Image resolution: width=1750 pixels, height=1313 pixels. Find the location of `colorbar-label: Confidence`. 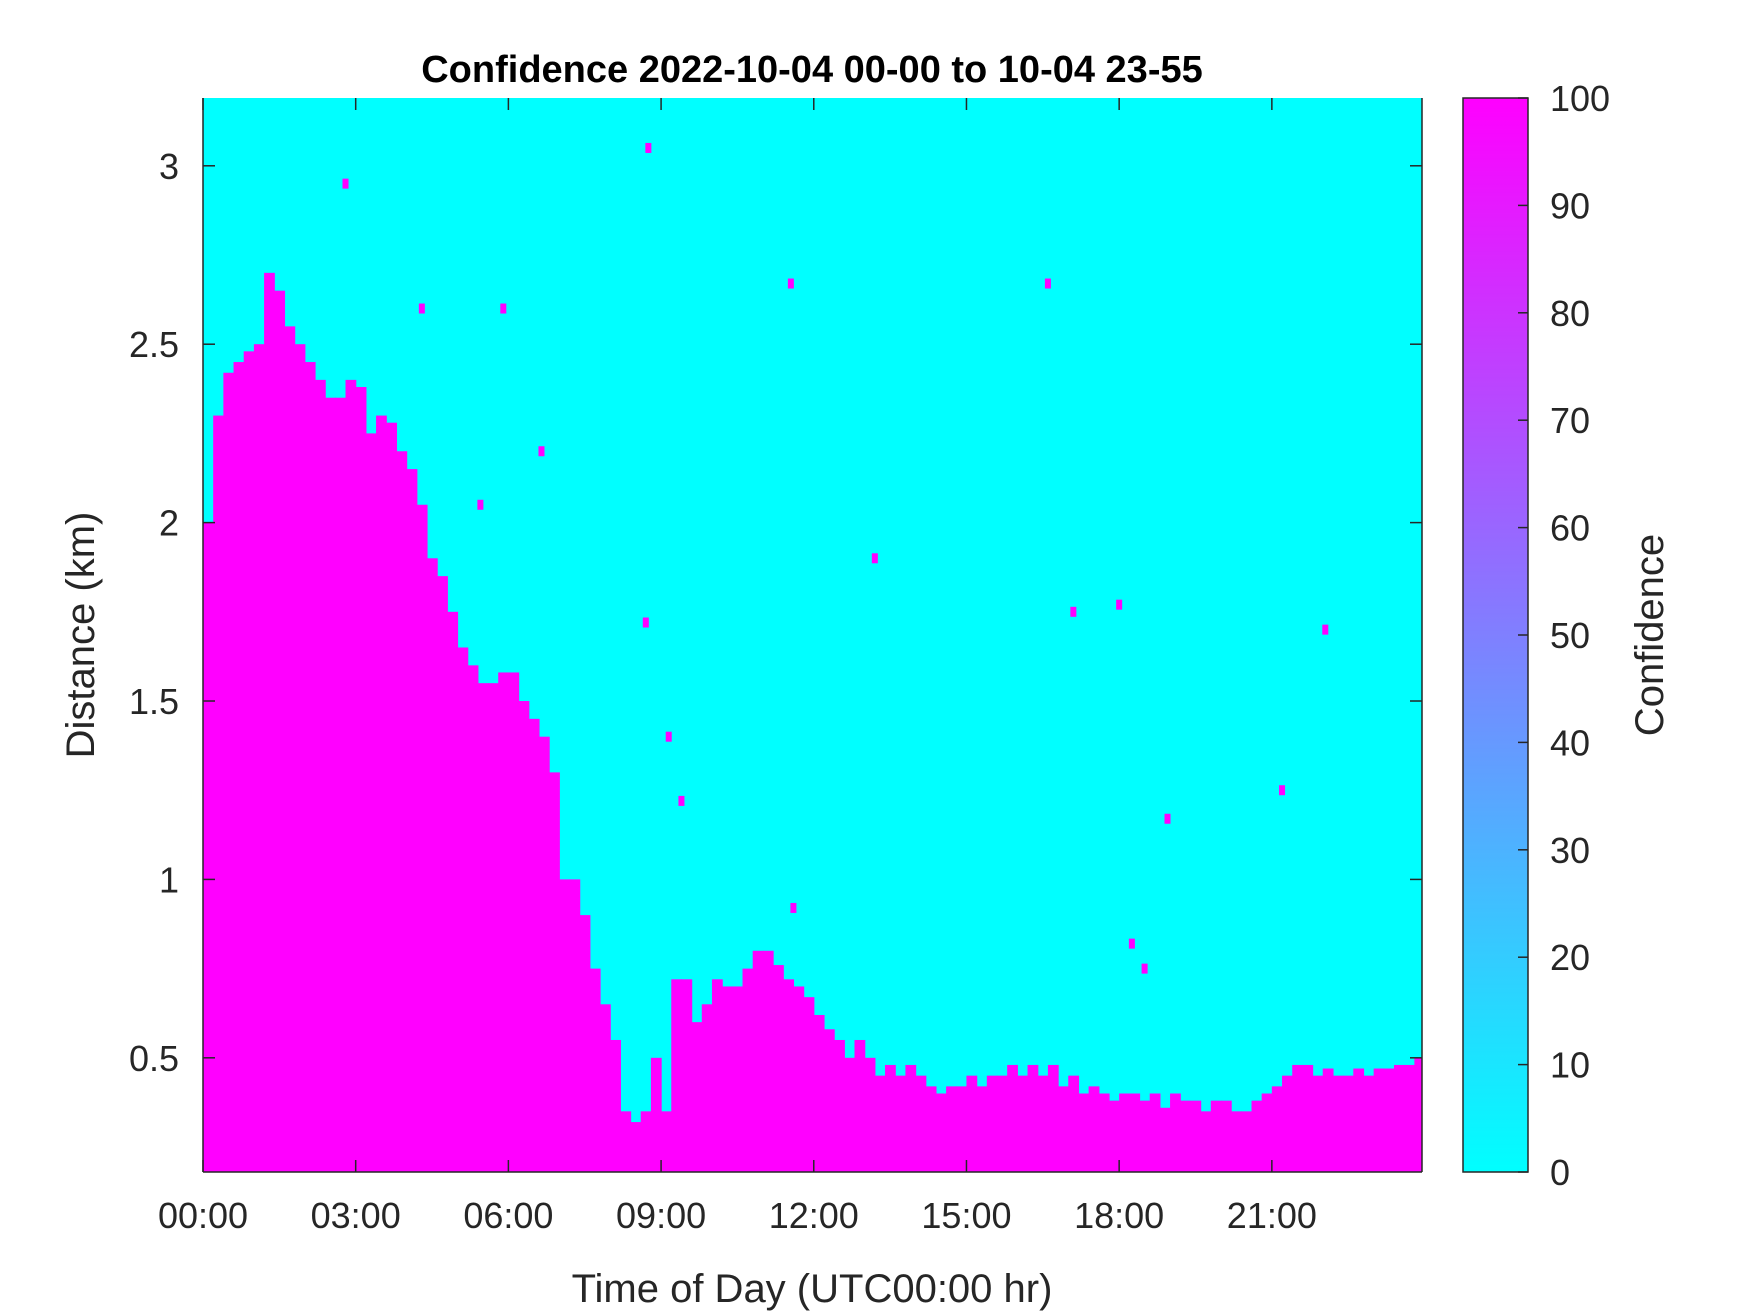

colorbar-label: Confidence is located at coordinates (1650, 635).